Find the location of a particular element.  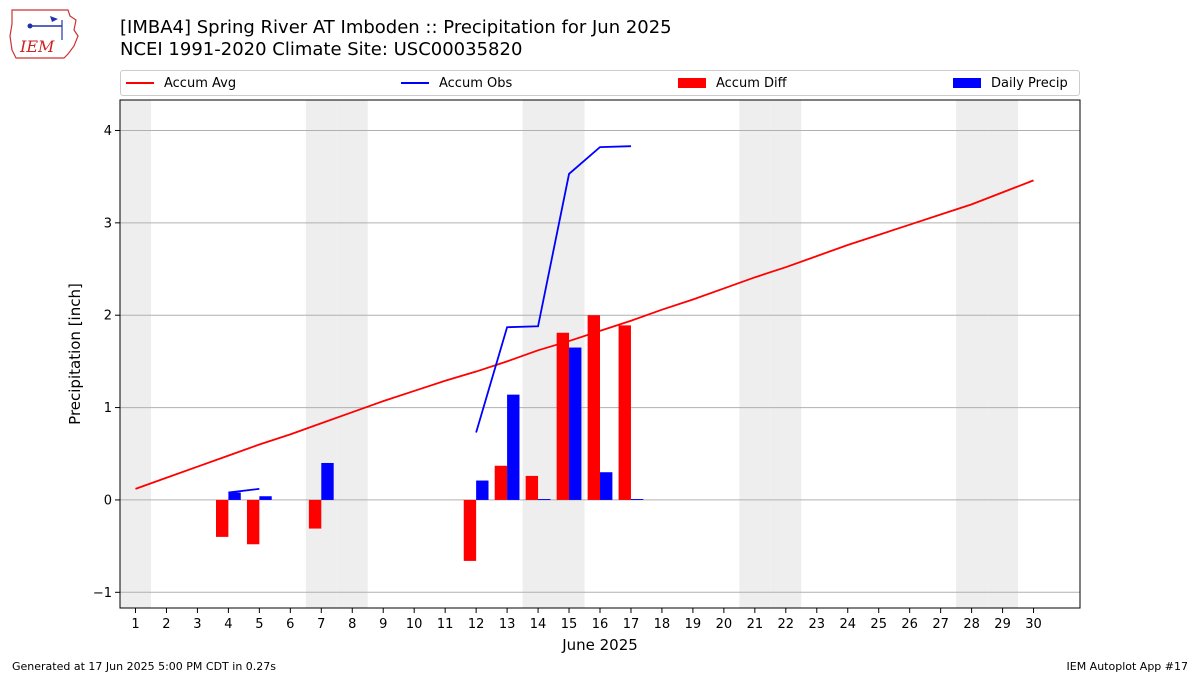

logo-text: IEM is located at coordinates (37, 46).